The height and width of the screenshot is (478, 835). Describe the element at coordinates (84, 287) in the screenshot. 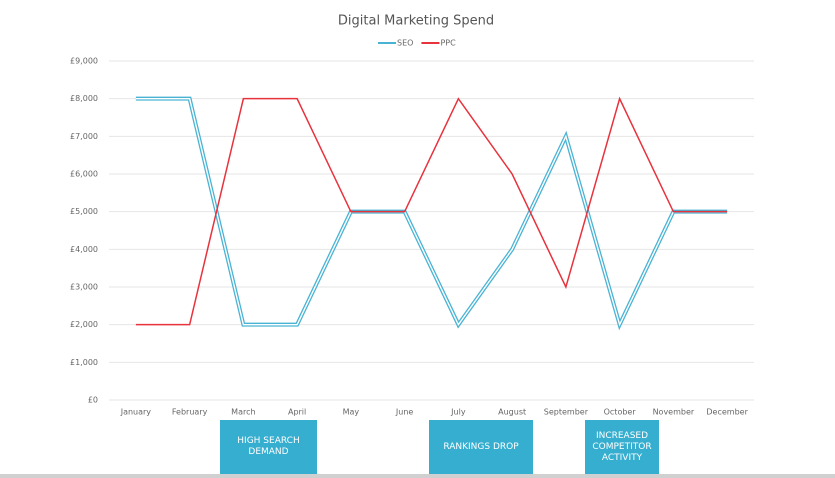

I see `y-tick-label: £3,000` at that location.